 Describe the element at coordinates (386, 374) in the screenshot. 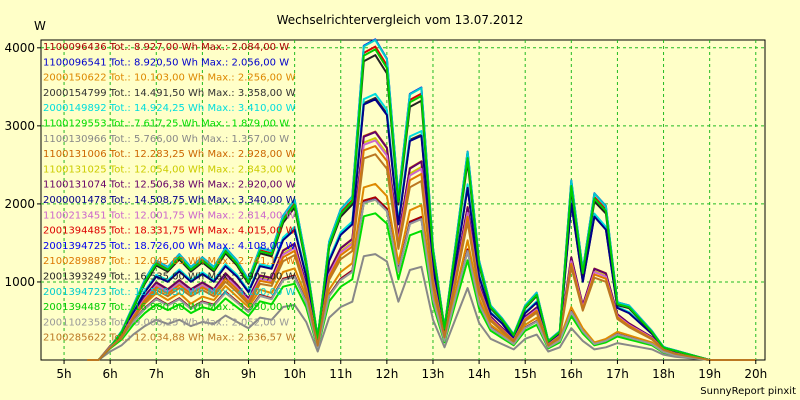

I see `x-tick-label: 12h` at that location.